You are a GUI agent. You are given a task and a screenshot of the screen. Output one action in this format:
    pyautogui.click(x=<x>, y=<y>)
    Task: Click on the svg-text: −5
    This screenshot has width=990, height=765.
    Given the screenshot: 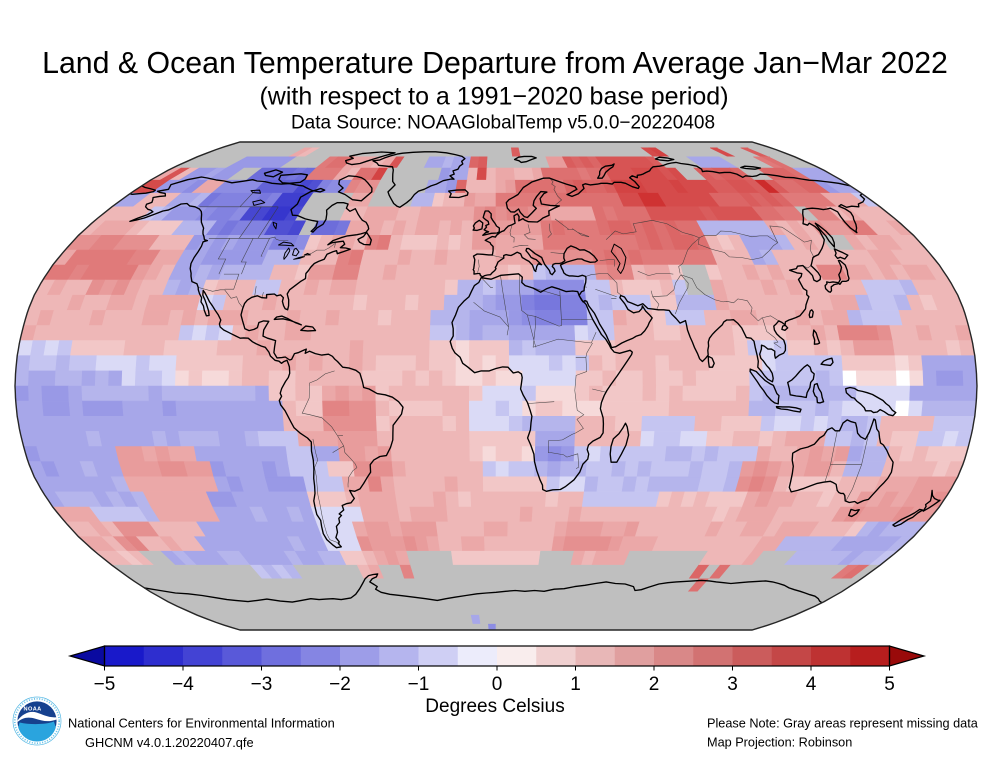 What is the action you would take?
    pyautogui.click(x=105, y=684)
    